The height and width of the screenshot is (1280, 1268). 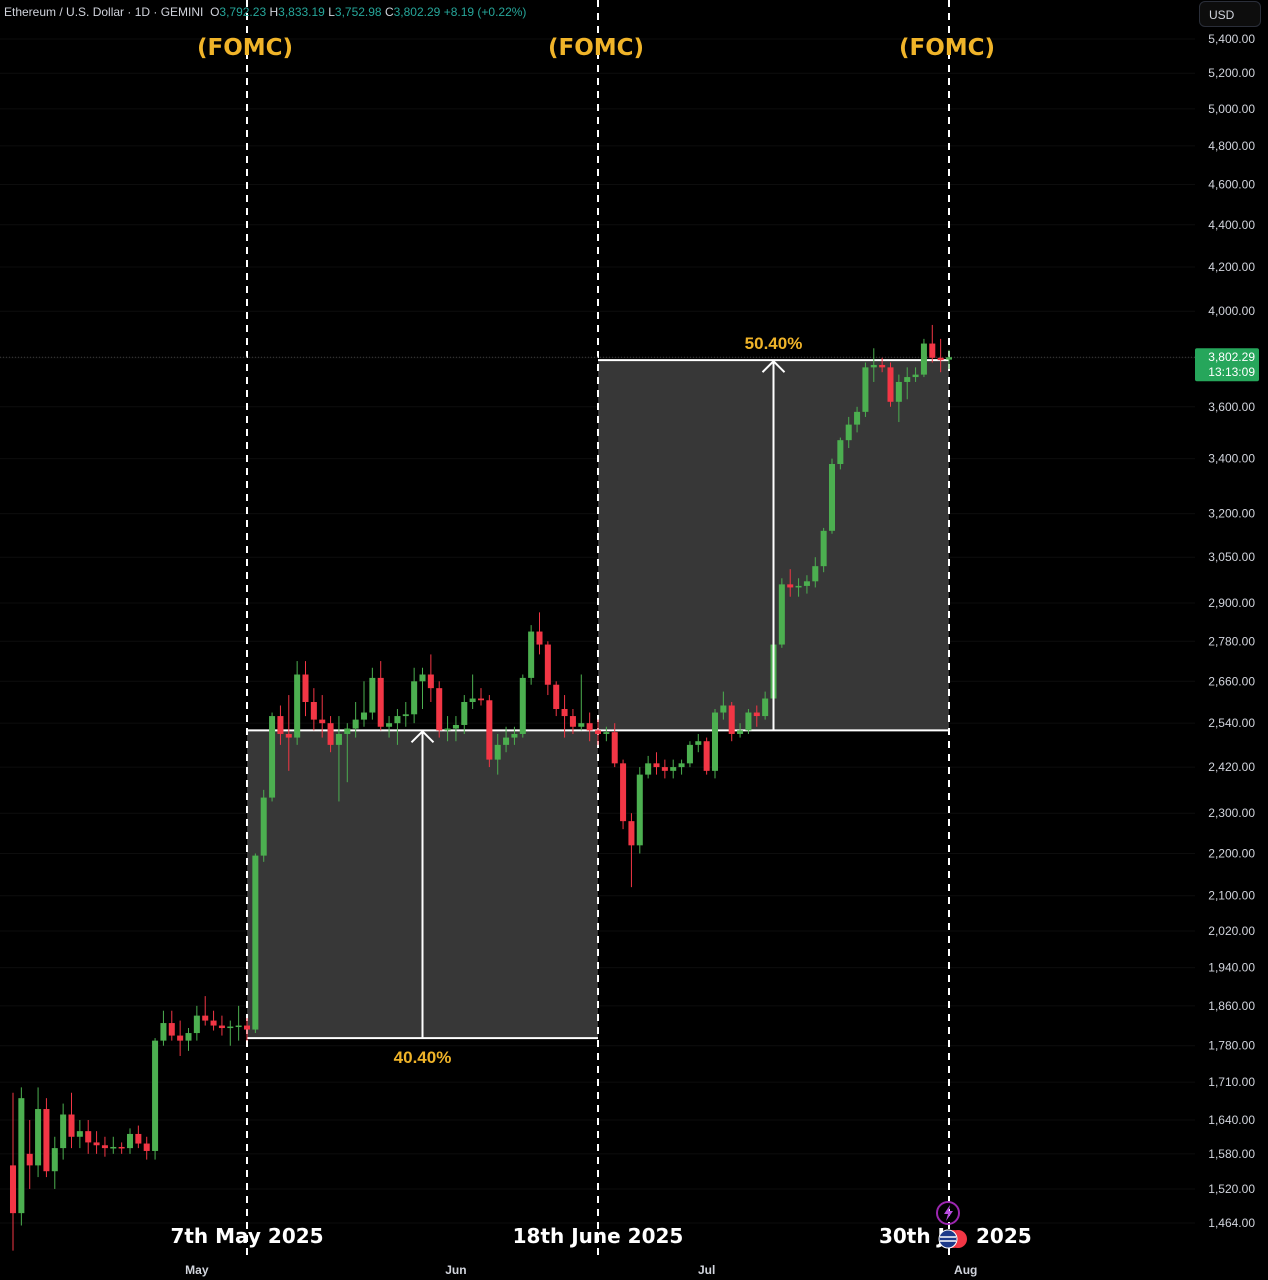 What do you see at coordinates (1231, 1082) in the screenshot?
I see `price-tick-label: 1,710.00` at bounding box center [1231, 1082].